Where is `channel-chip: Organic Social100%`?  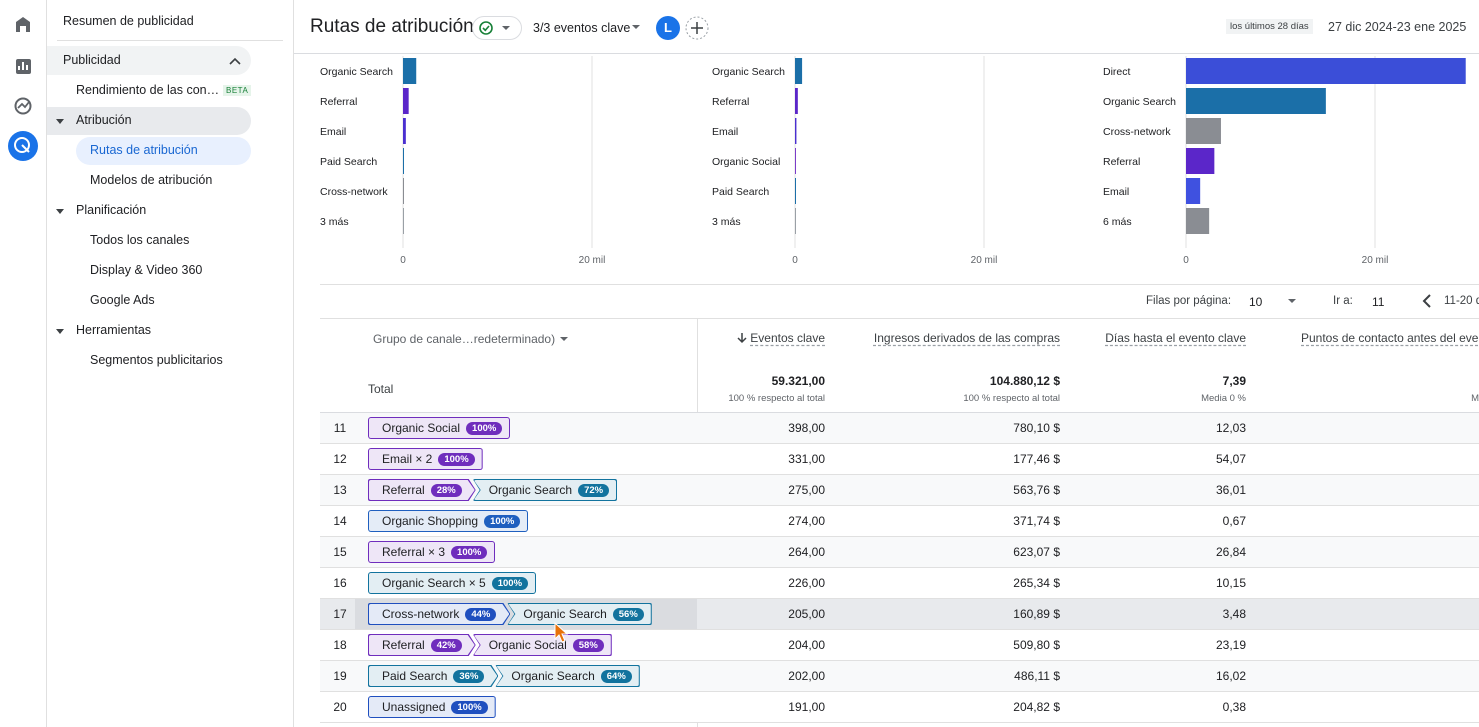
channel-chip: Organic Social100% is located at coordinates (439, 428).